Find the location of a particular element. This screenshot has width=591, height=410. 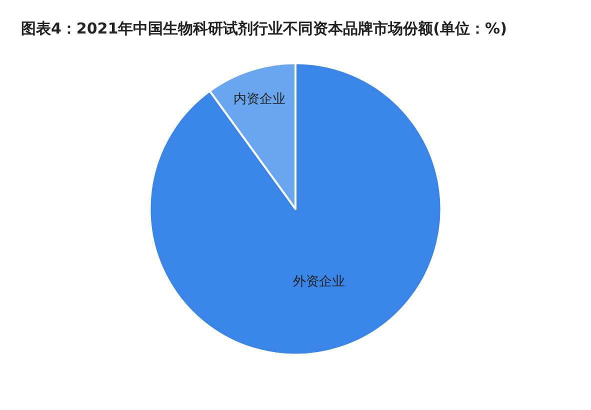

slice-label: 外资企业 is located at coordinates (318, 281).